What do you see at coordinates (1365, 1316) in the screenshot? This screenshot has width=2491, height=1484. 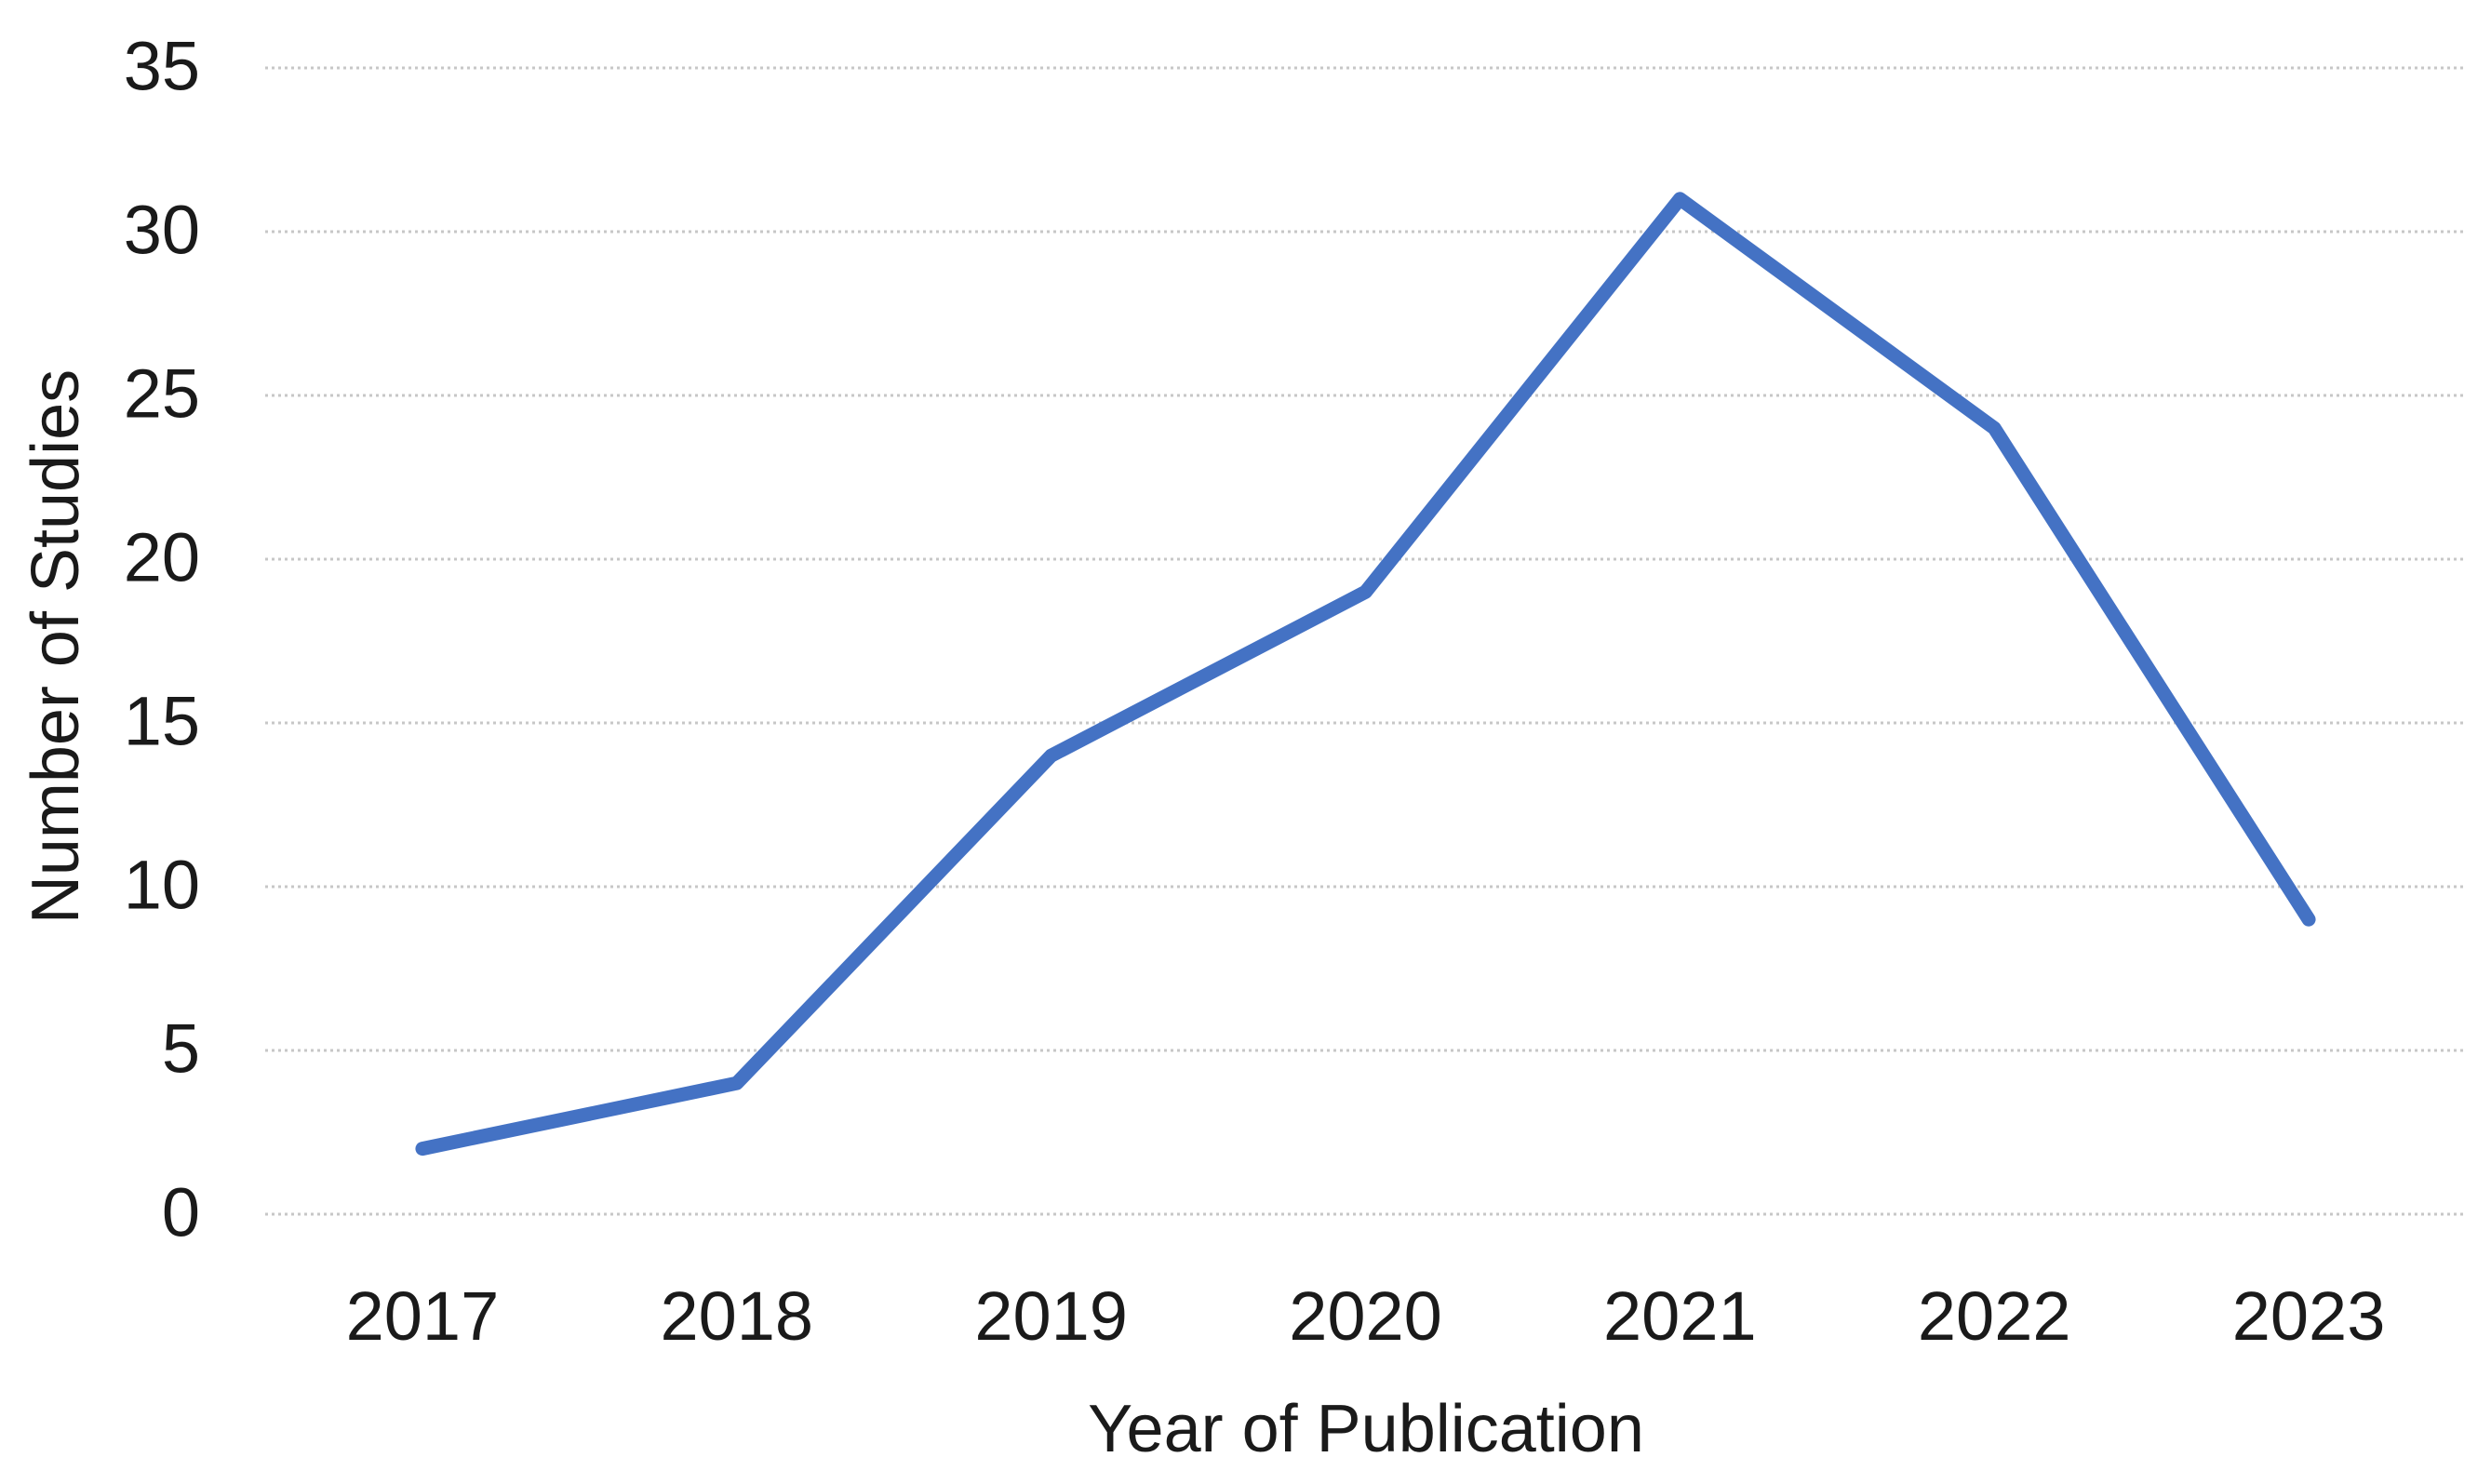 I see `x-tick-label: 2020` at bounding box center [1365, 1316].